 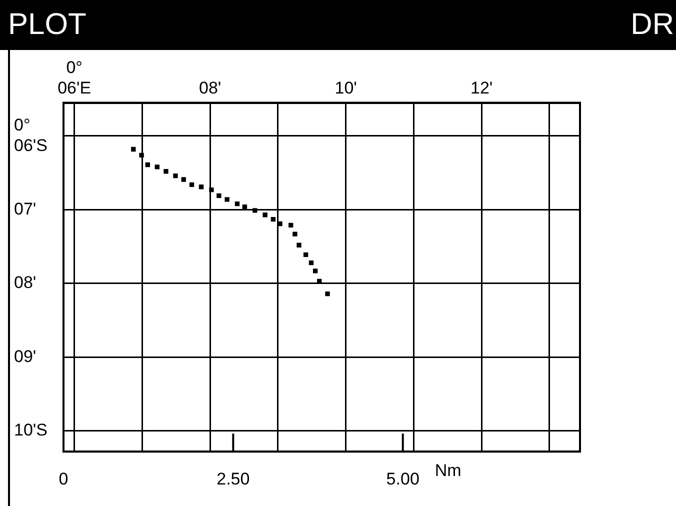 I want to click on y-tick-label: 08', so click(x=25, y=282).